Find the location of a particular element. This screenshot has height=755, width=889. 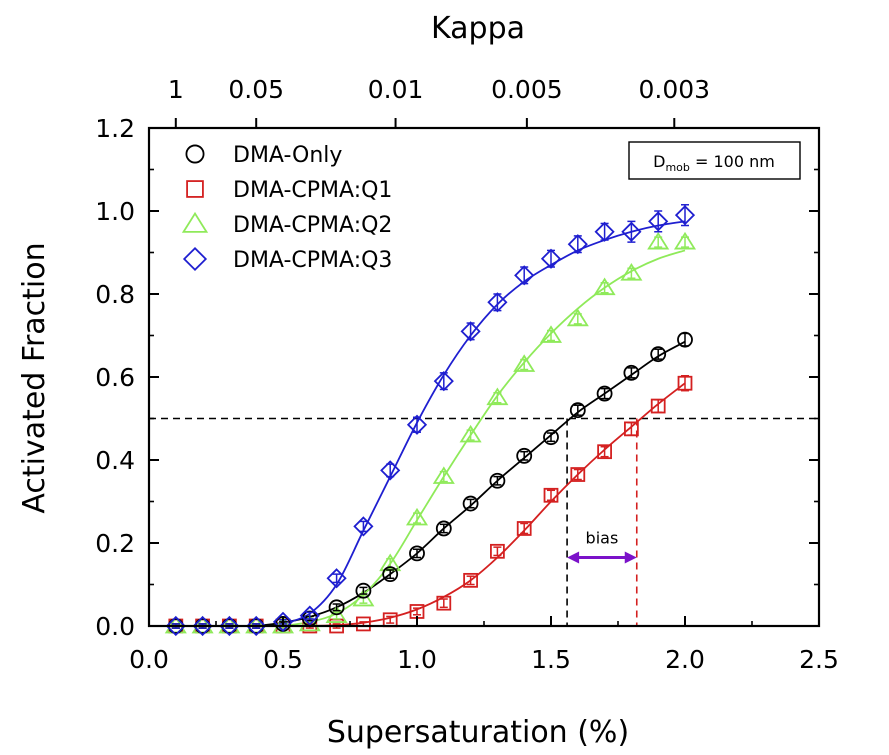

x-axis-title: Supersaturation (%) is located at coordinates (478, 732).